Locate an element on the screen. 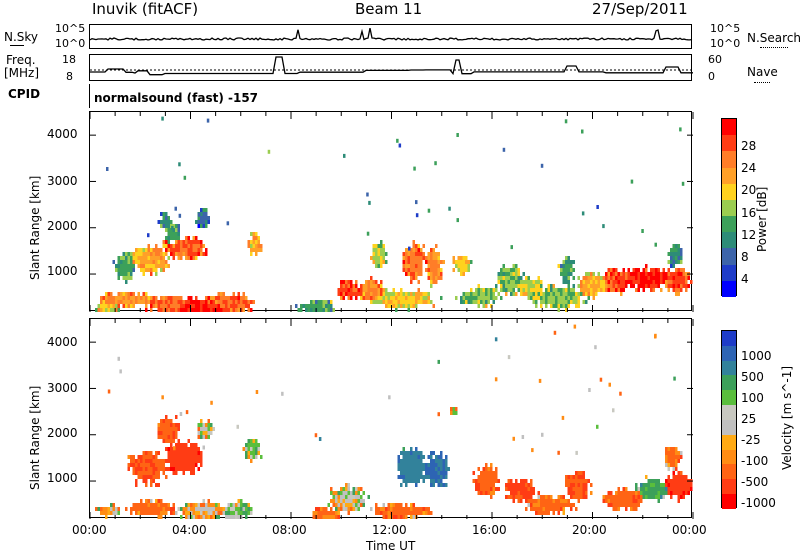 The height and width of the screenshot is (554, 800). colorbar-segment is located at coordinates (729, 412).